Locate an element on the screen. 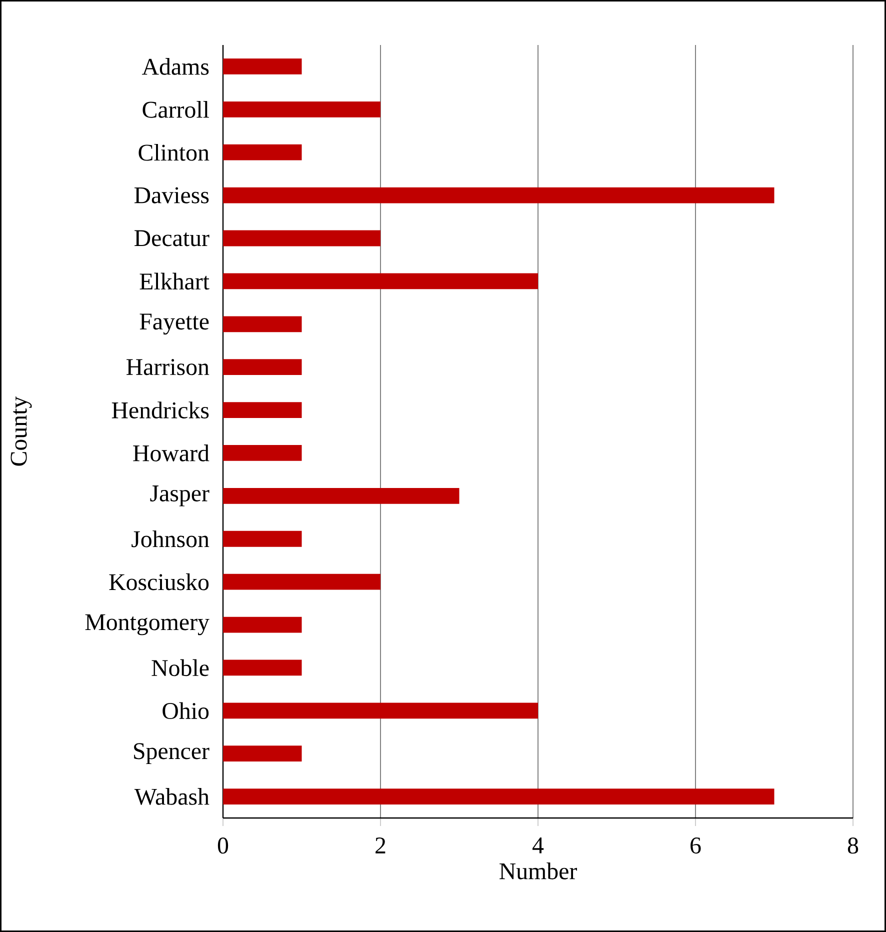 The image size is (886, 932). y-tick-label: Ohio is located at coordinates (185, 711).